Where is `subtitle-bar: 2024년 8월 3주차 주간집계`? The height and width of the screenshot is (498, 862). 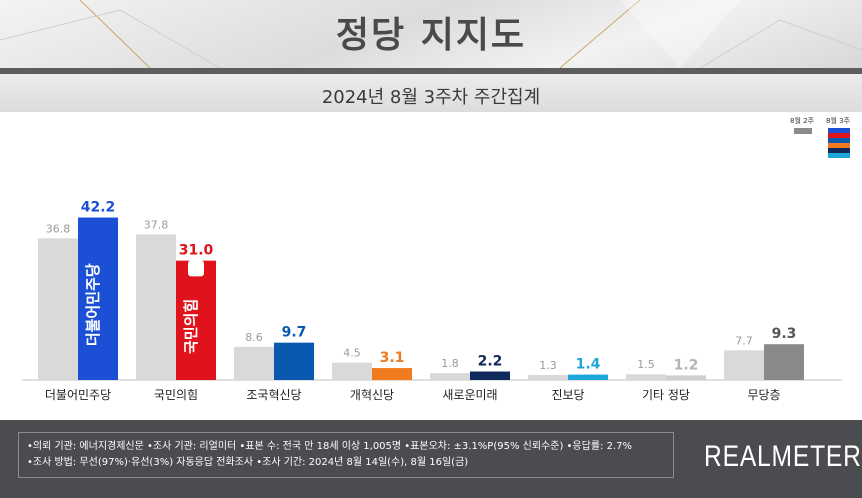
subtitle-bar: 2024년 8월 3주차 주간집계 is located at coordinates (431, 93).